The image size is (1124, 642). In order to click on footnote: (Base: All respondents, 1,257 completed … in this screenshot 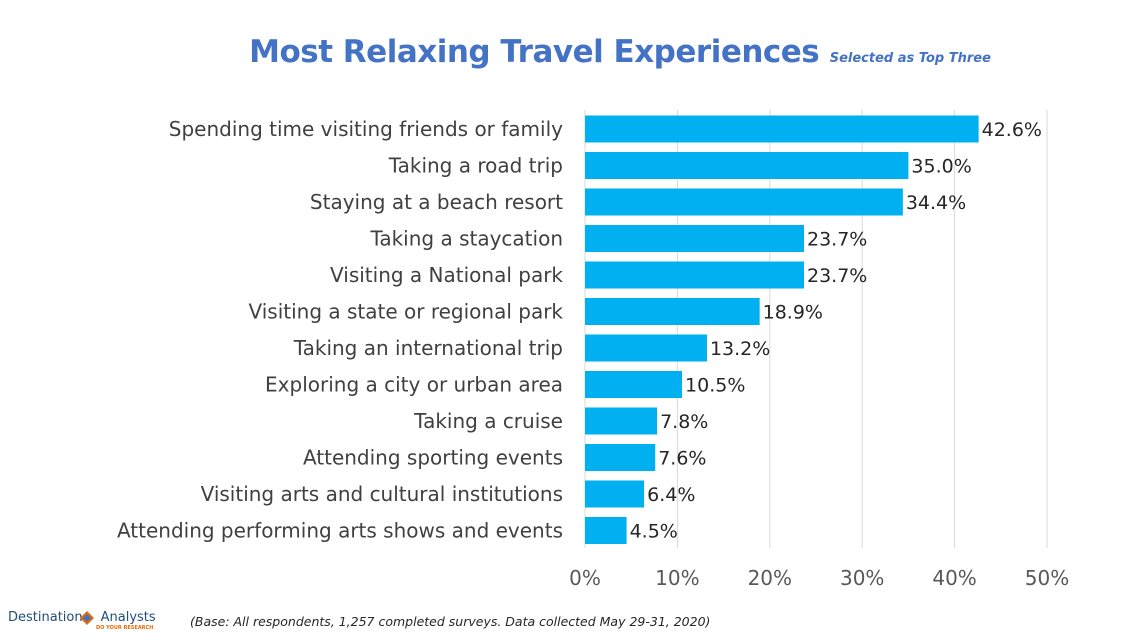, I will do `click(450, 621)`.